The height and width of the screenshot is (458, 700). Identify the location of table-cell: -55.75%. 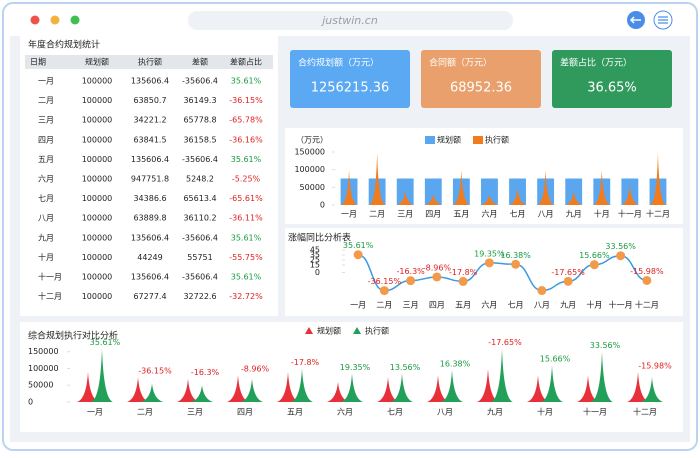
(246, 257).